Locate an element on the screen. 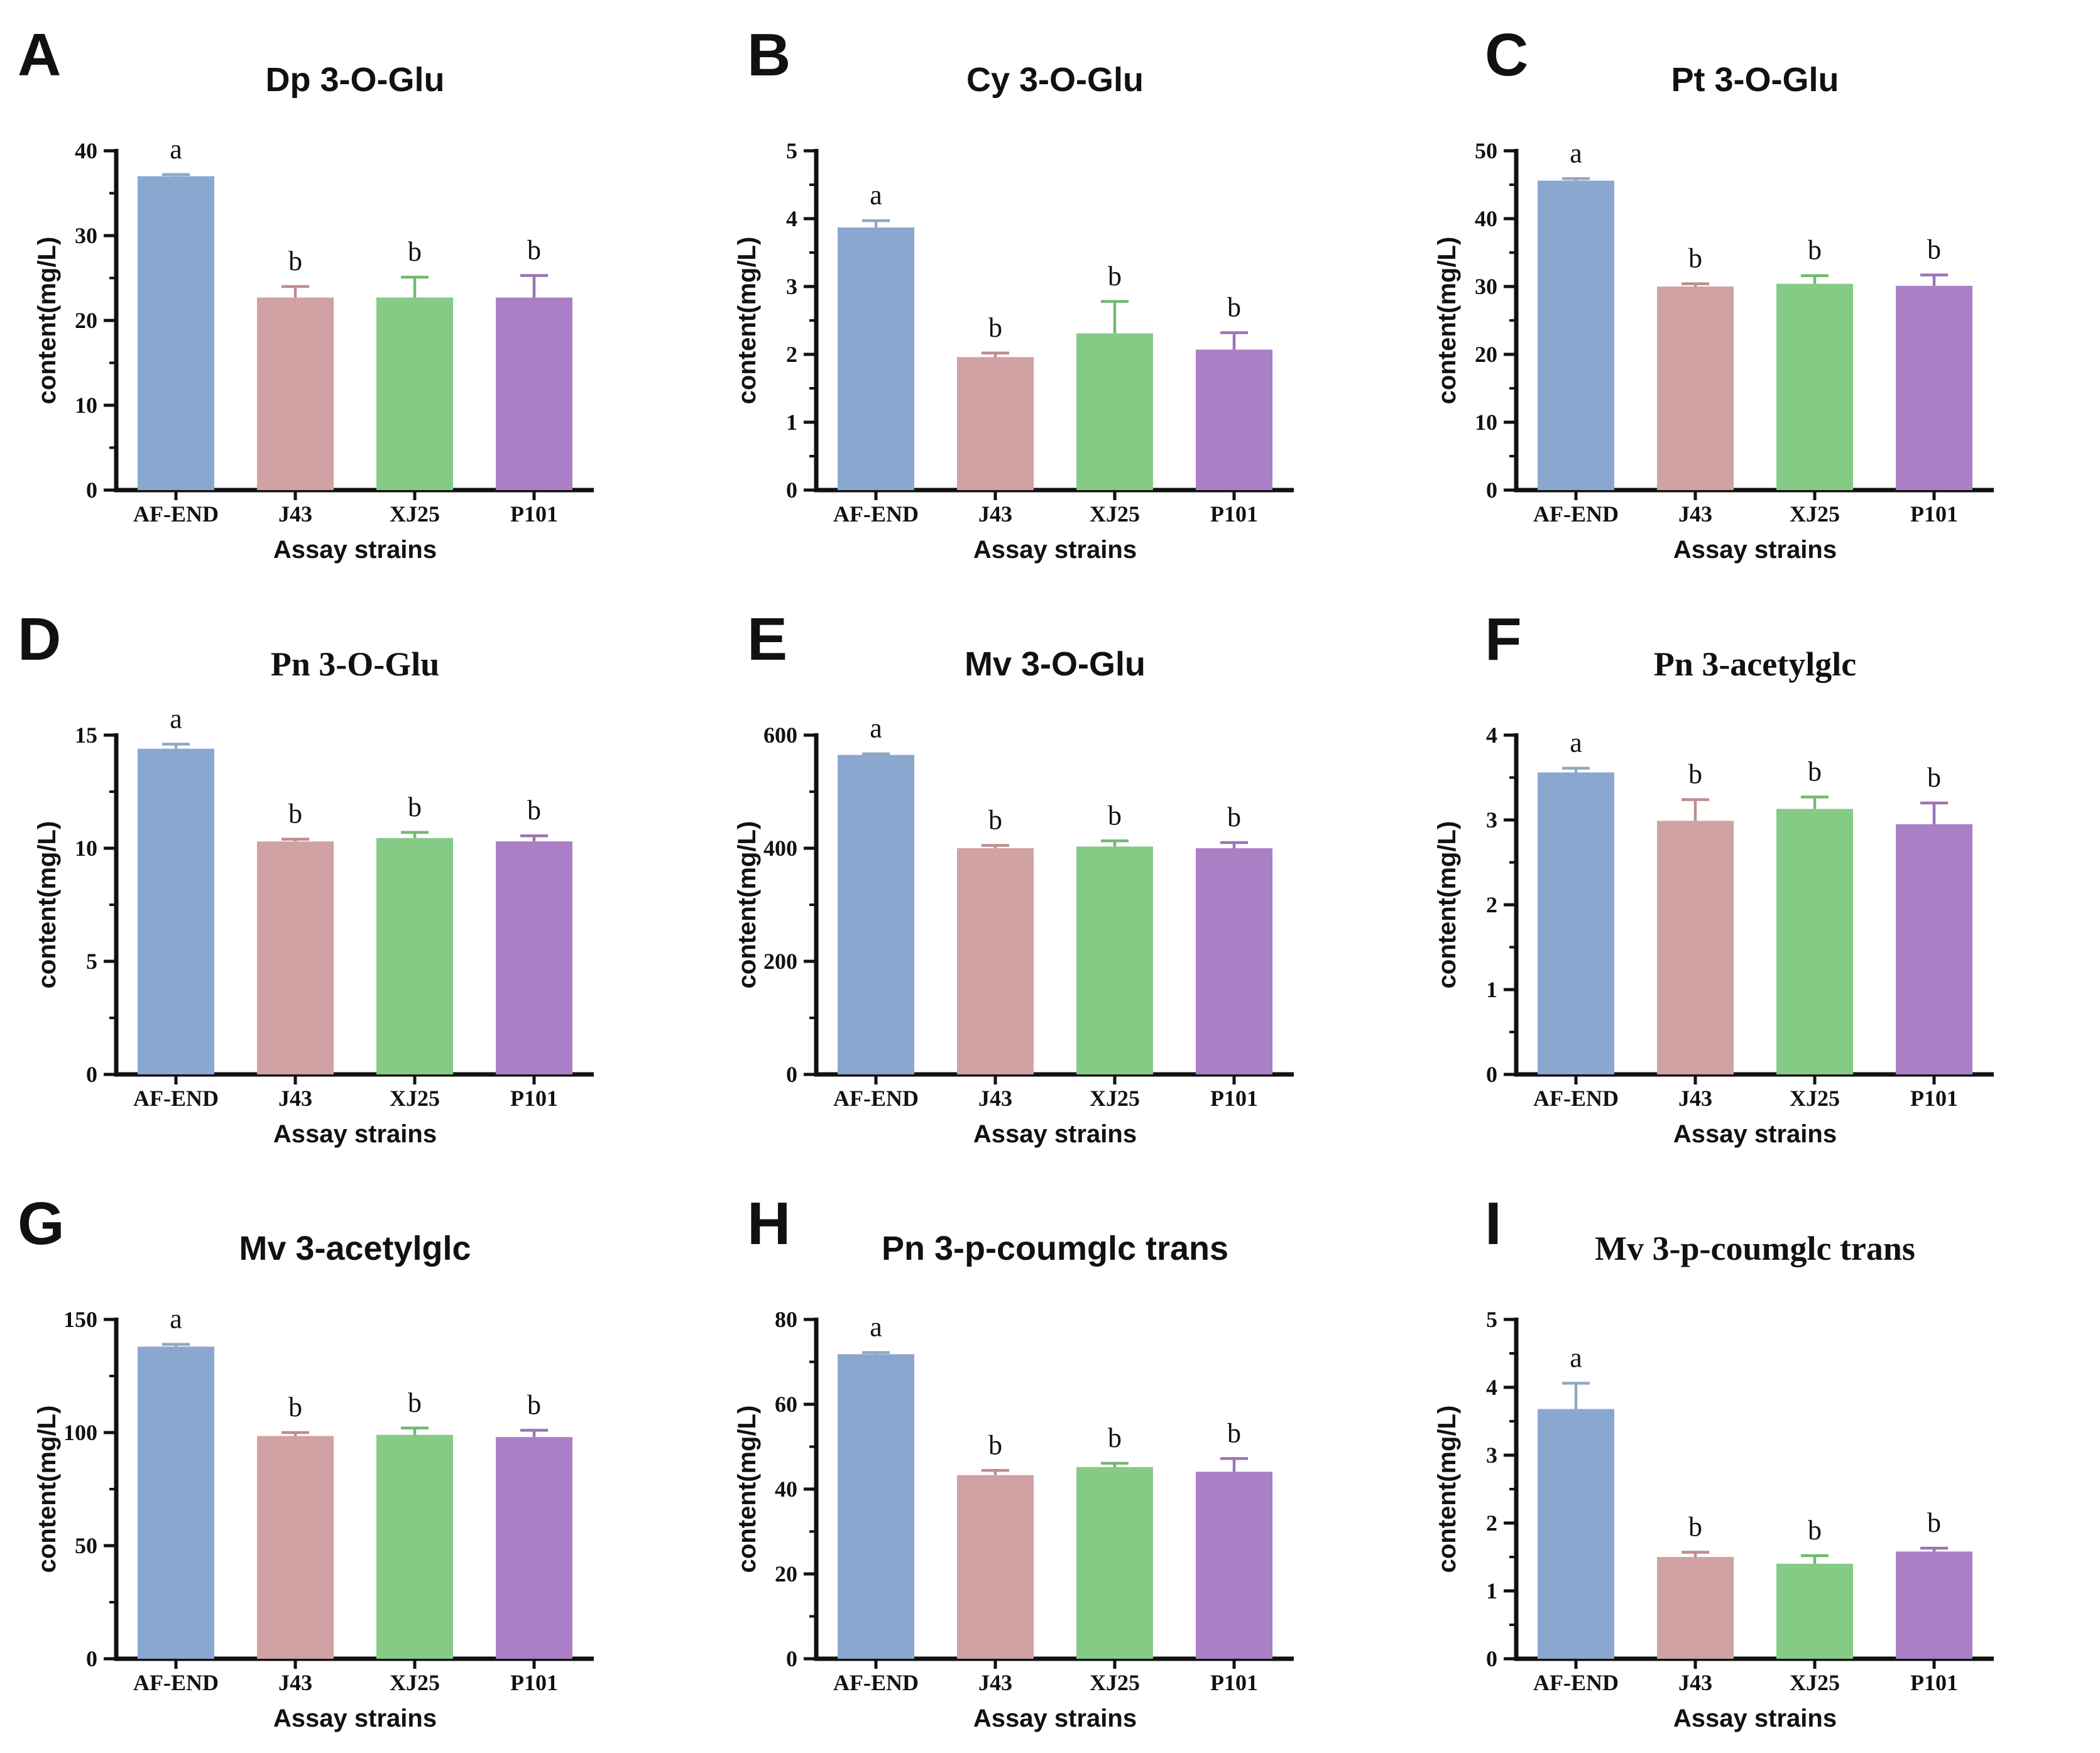  bar-J43 is located at coordinates (995, 1567).